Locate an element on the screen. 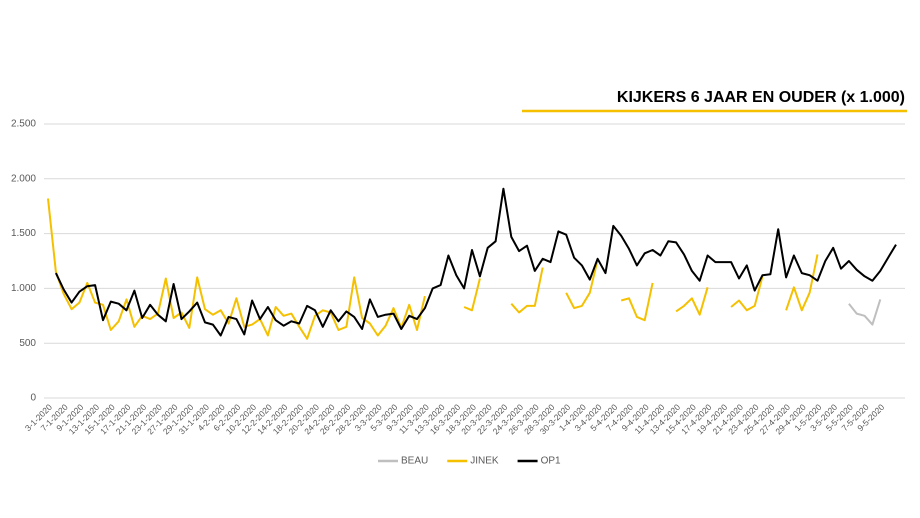  legend-label: JINEK is located at coordinates (484, 461).